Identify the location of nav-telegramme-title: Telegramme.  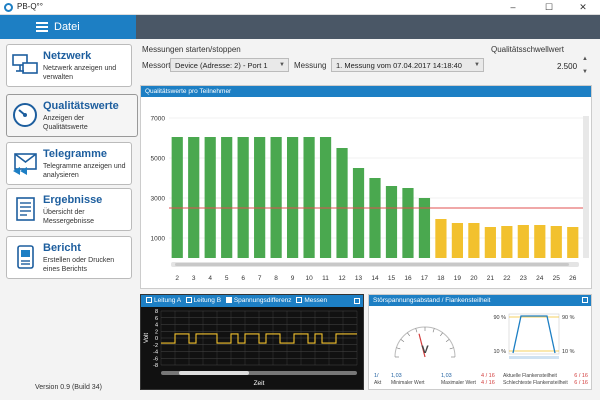
(75, 154).